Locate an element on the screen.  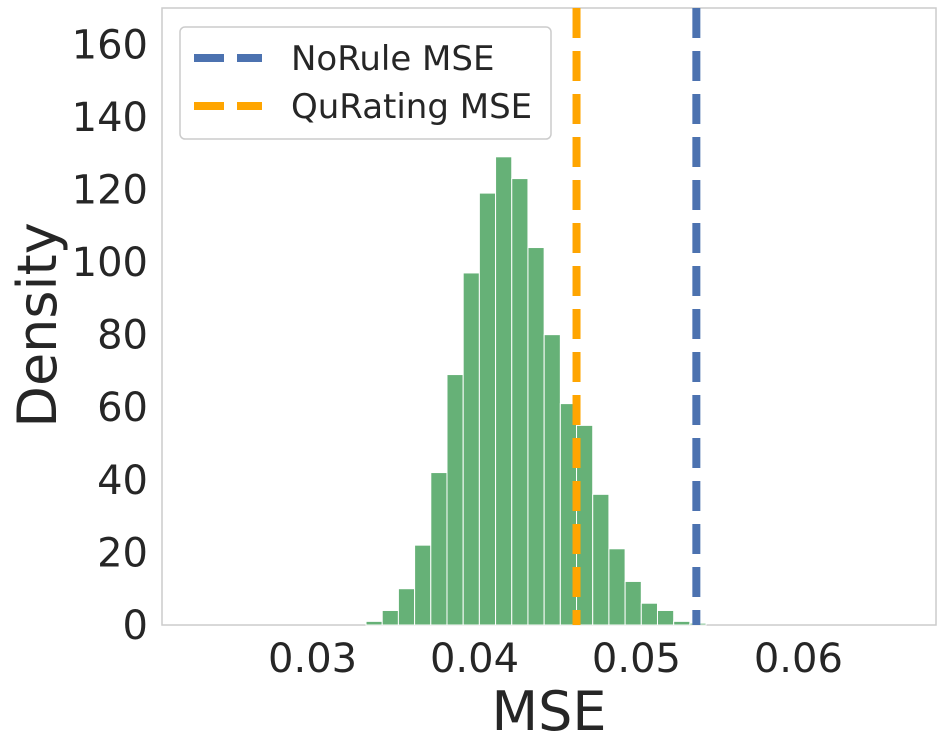
y-tick-label: 80 is located at coordinates (122, 336).